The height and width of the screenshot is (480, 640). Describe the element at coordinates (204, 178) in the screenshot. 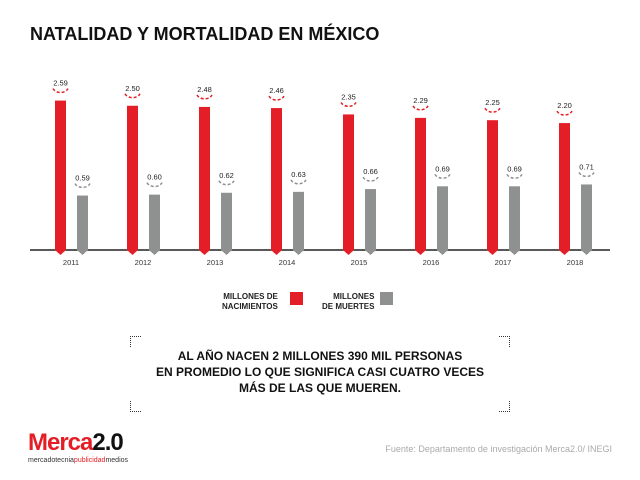

I see `bar-births-2013` at that location.